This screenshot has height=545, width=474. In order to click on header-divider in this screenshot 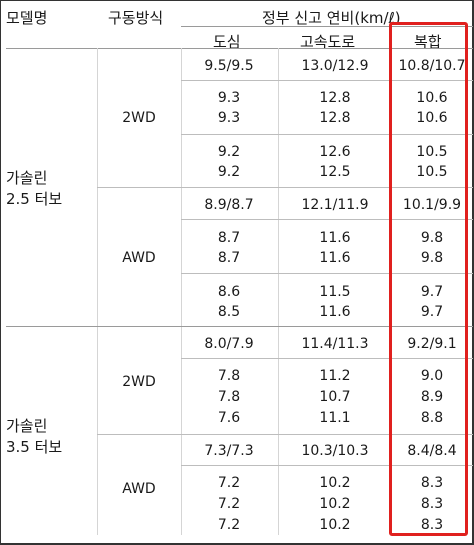, I will do `click(239, 48)`.